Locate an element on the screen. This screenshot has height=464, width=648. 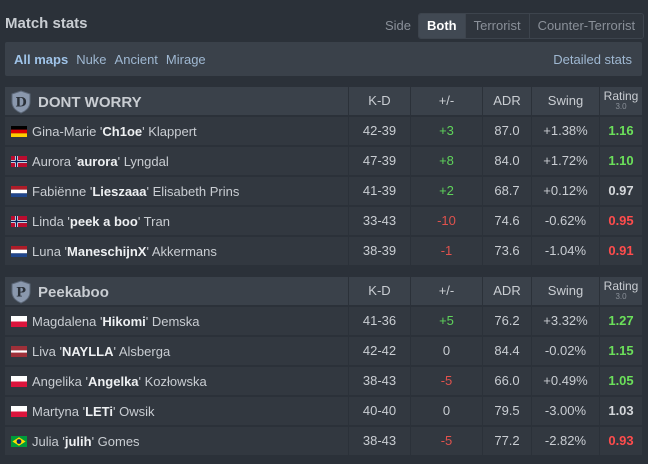
plusminus-value: -1 is located at coordinates (446, 251).